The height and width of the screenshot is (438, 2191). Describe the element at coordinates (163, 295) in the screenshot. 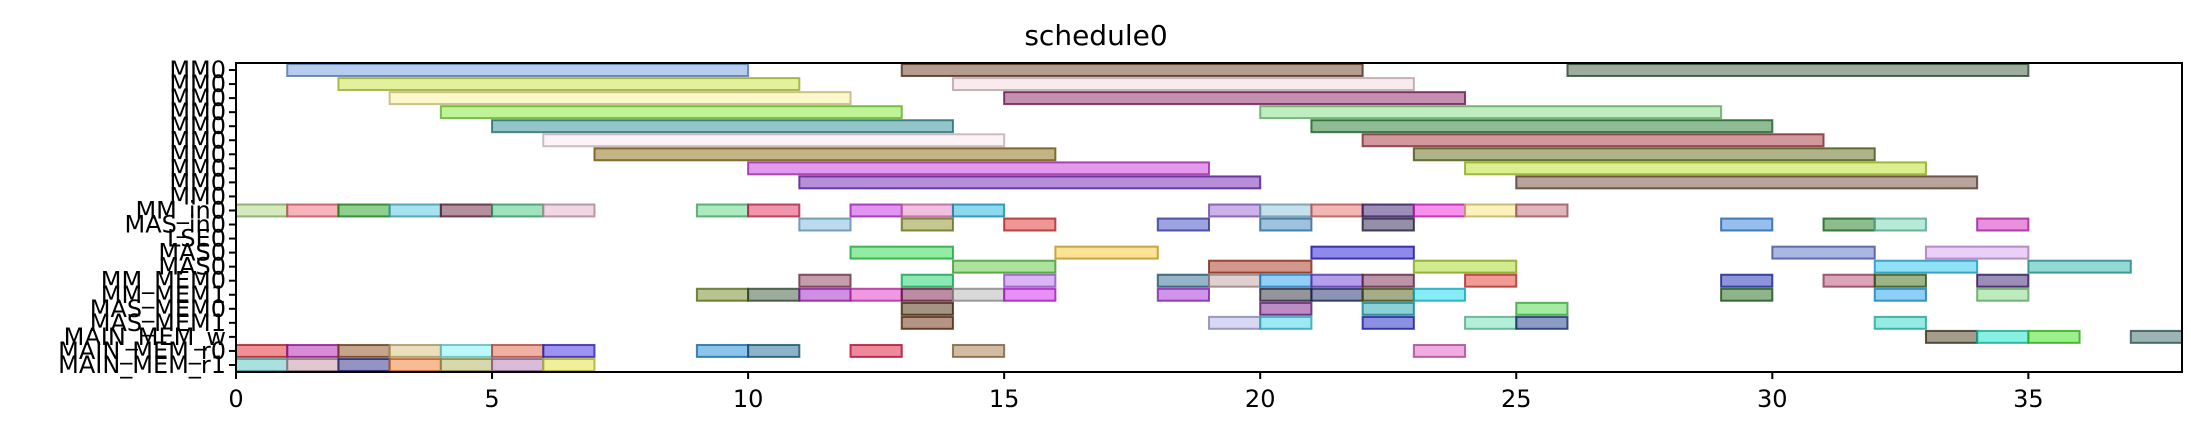

I see `row-label: MM_MEM1` at that location.